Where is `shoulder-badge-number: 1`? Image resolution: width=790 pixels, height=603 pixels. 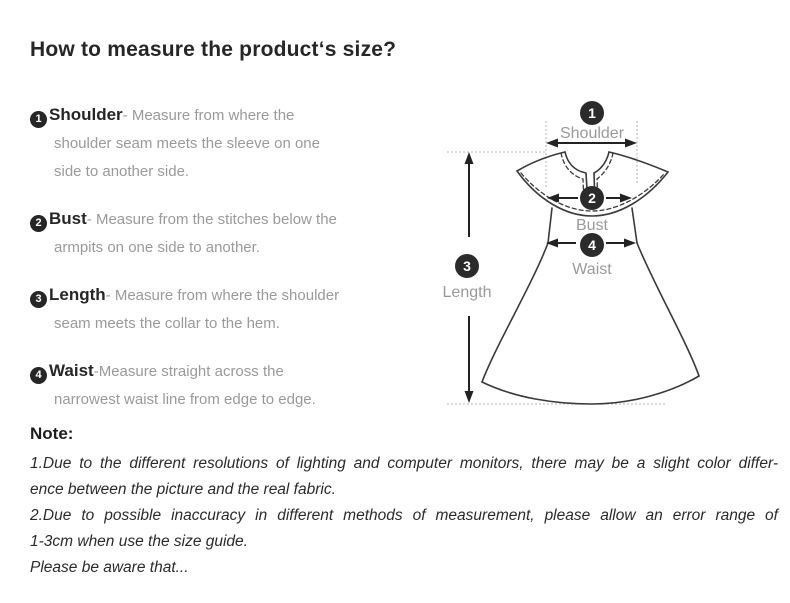 shoulder-badge-number: 1 is located at coordinates (592, 113).